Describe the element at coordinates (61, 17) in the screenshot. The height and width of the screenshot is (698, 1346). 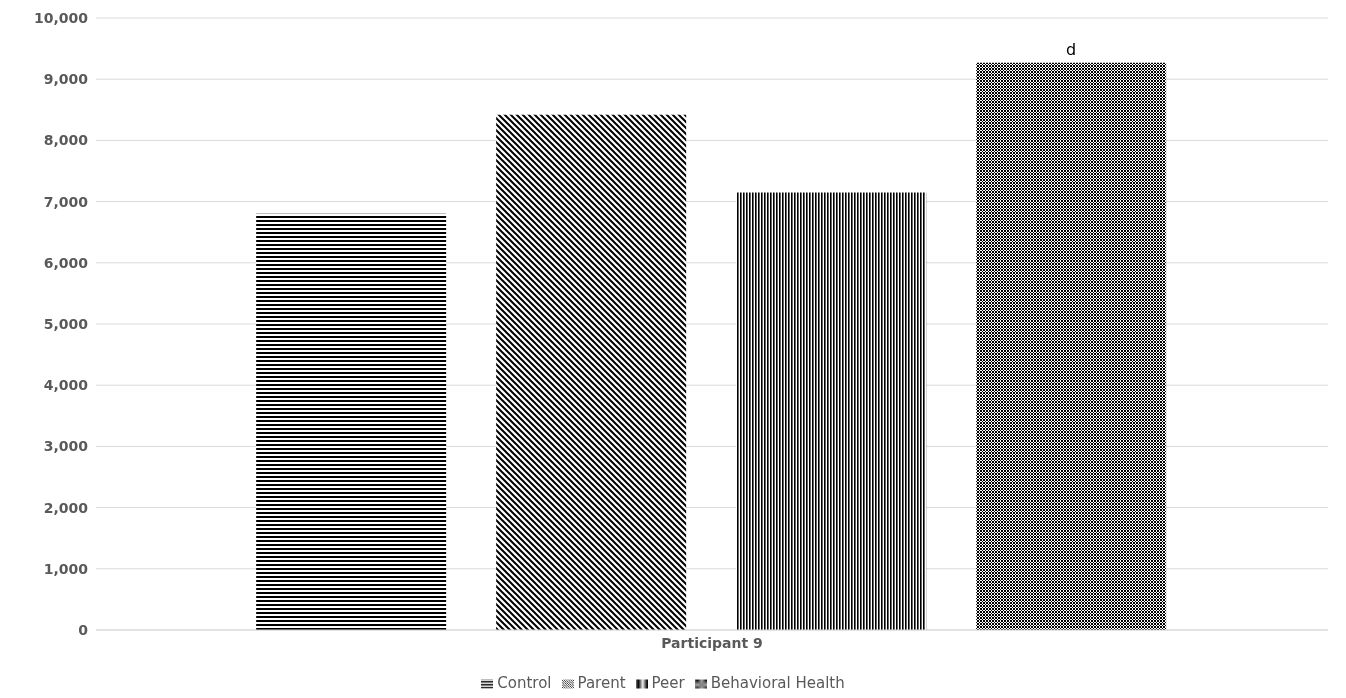
I see `y-tick-label: 10,000` at that location.